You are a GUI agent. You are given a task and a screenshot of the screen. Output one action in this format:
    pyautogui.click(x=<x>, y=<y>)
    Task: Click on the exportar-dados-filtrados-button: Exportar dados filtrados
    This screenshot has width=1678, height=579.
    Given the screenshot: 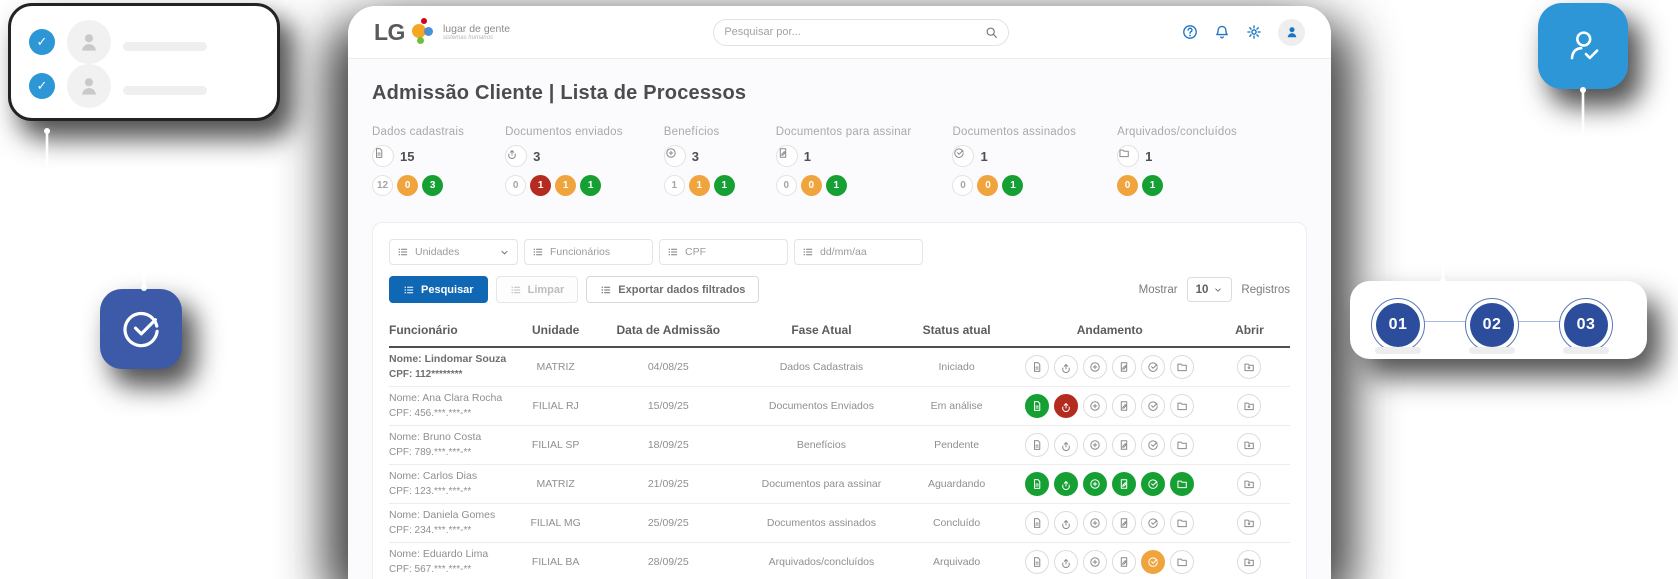 What is the action you would take?
    pyautogui.click(x=673, y=289)
    